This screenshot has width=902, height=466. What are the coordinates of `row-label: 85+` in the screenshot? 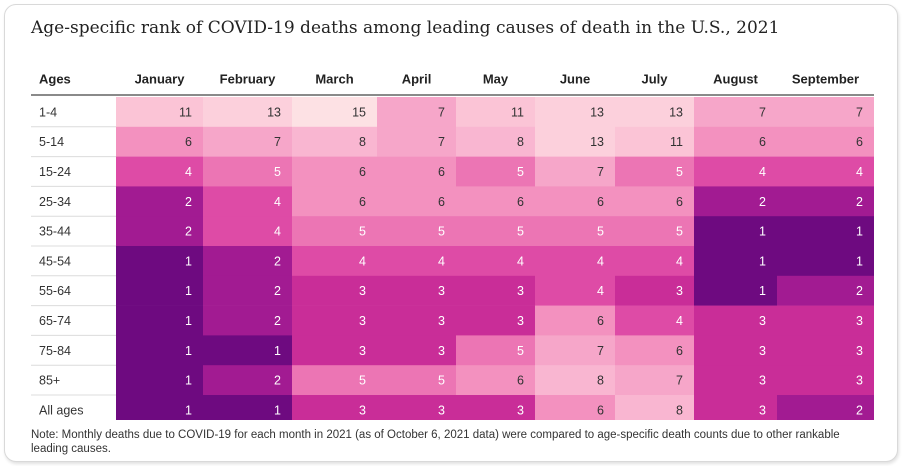 It's located at (49, 381).